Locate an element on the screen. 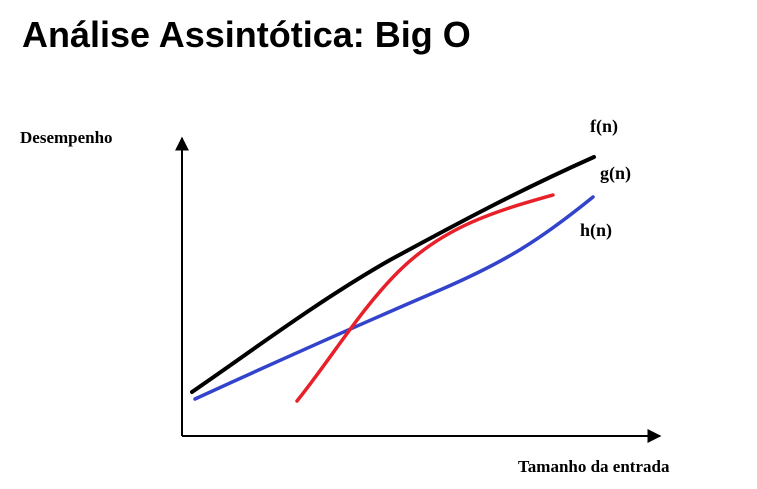  curve-g is located at coordinates (425, 298).